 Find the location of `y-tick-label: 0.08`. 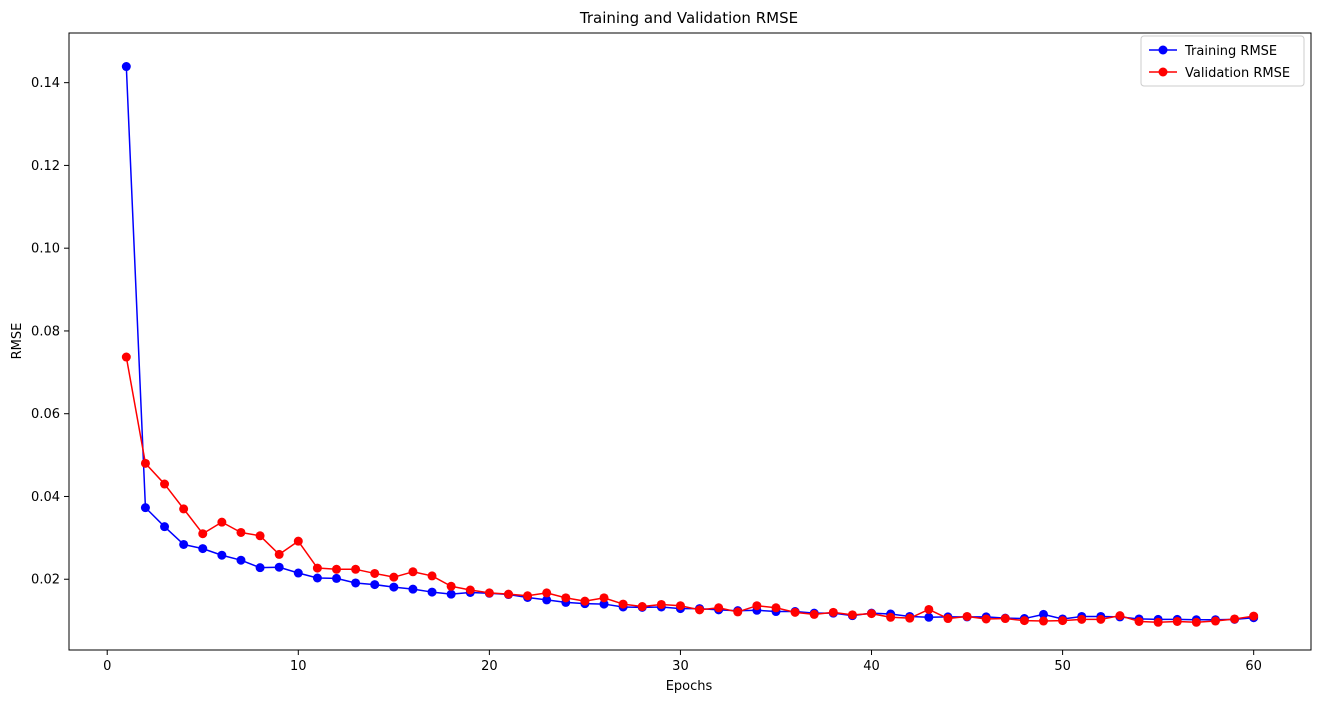

y-tick-label: 0.08 is located at coordinates (45, 331).